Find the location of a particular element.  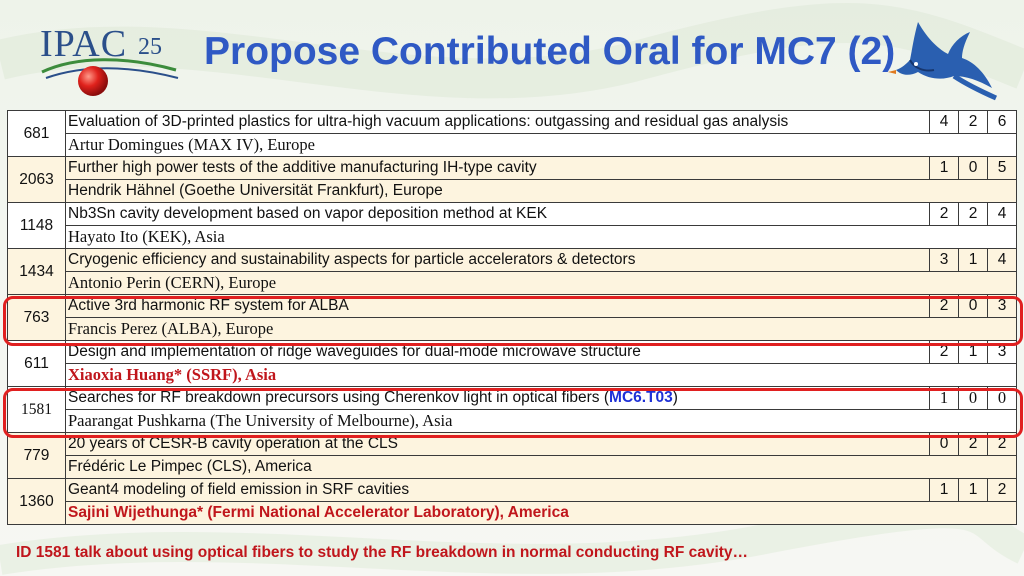

ipac-logo: IPAC 25 is located at coordinates (111, 60).